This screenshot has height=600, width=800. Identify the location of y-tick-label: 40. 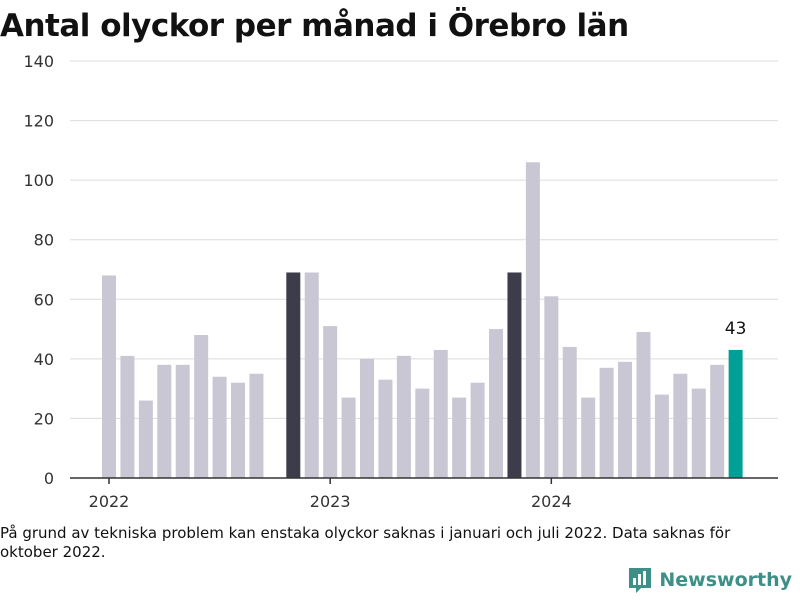
(44, 359).